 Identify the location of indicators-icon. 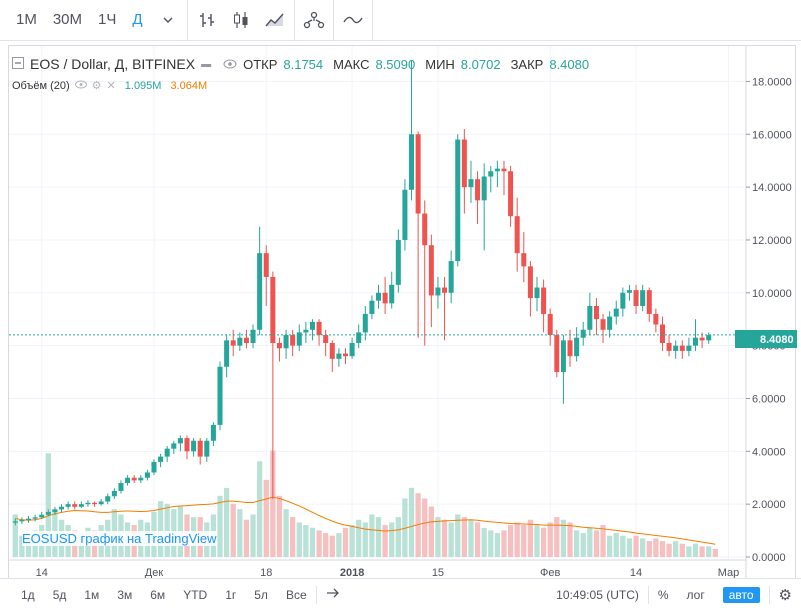
(353, 20).